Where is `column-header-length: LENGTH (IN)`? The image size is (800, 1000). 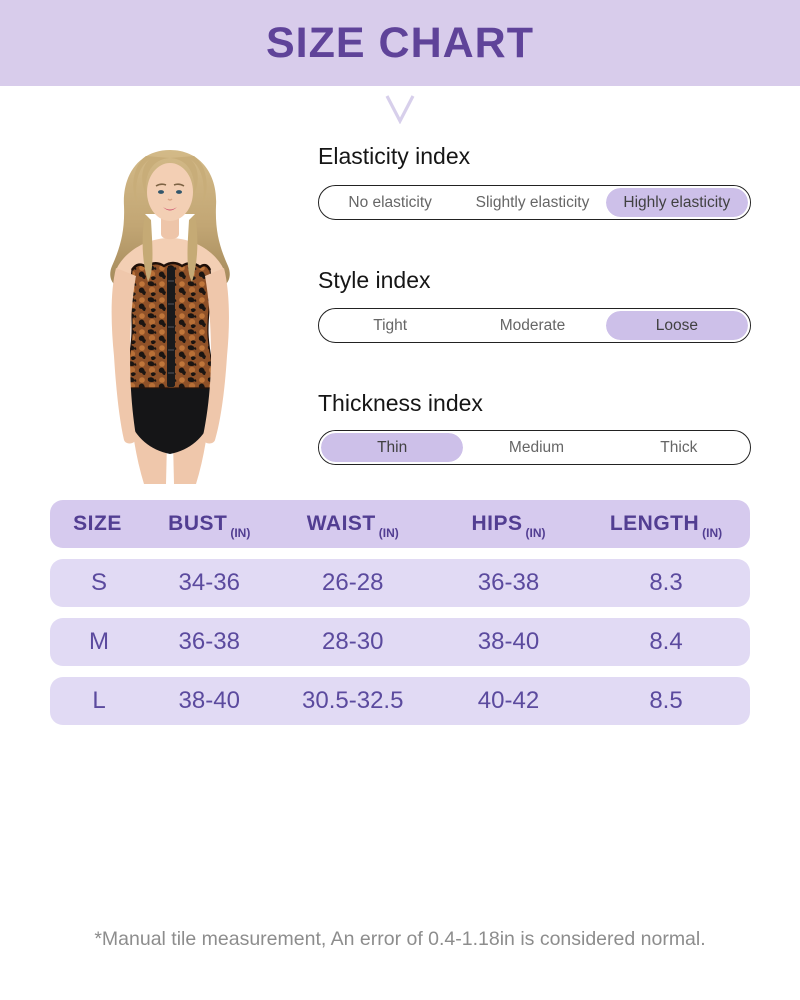 column-header-length: LENGTH (IN) is located at coordinates (666, 526).